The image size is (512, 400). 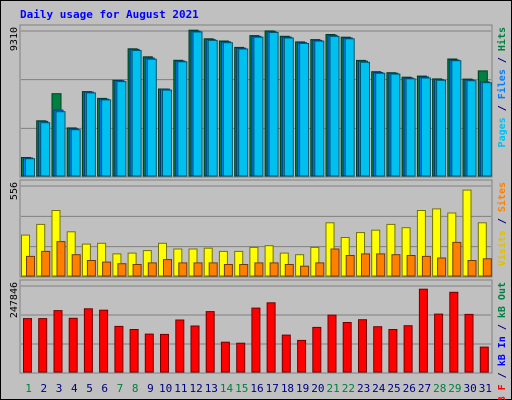 What do you see at coordinates (109, 14) in the screenshot?
I see `chart-title: Daily usage for August 2021` at bounding box center [109, 14].